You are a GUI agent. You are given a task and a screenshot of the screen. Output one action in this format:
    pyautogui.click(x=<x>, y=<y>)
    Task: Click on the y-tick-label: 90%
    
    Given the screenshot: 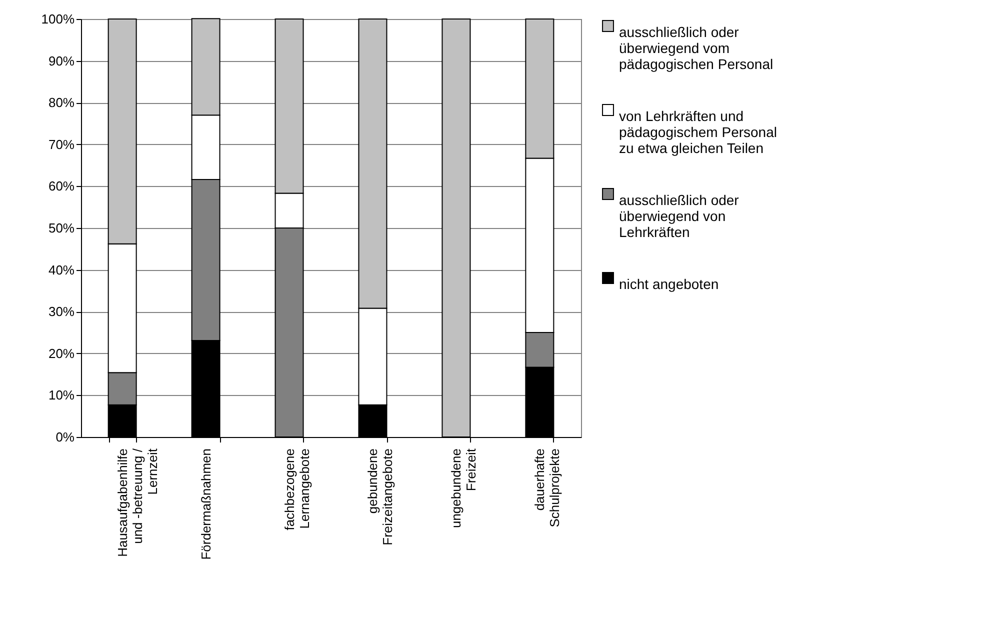 What is the action you would take?
    pyautogui.click(x=61, y=60)
    